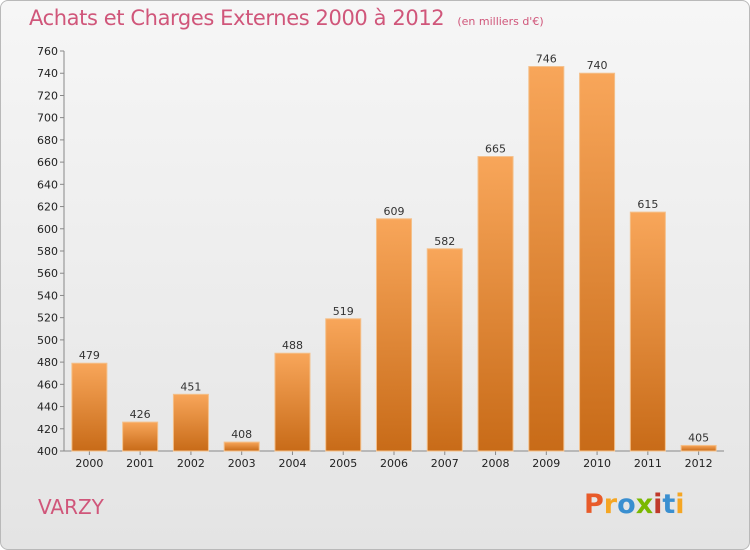 The width and height of the screenshot is (750, 550). What do you see at coordinates (610, 504) in the screenshot?
I see `logo-letter: r` at bounding box center [610, 504].